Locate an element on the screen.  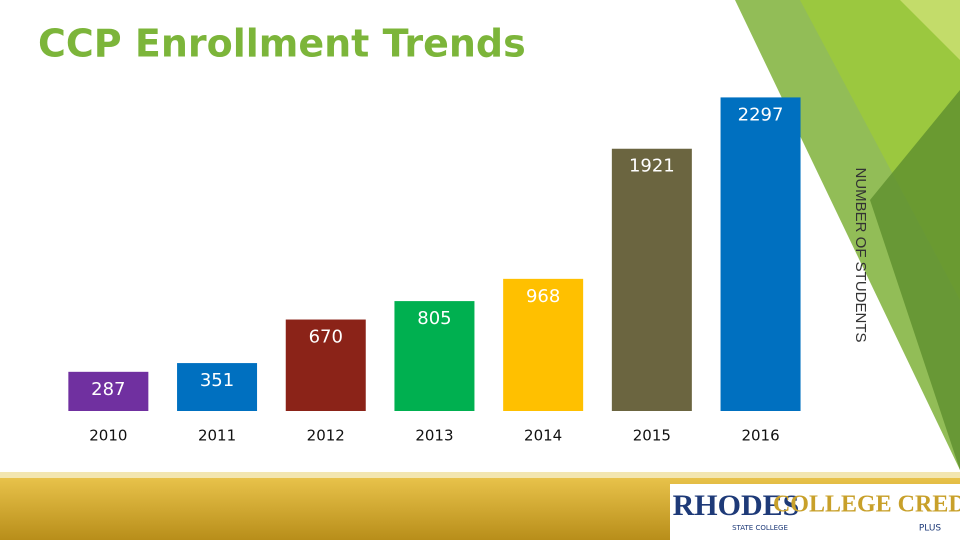
x-tick-label: 2014 is located at coordinates (543, 436).